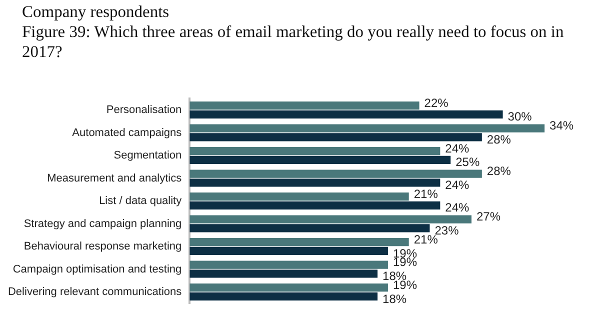 Image resolution: width=600 pixels, height=318 pixels. I want to click on data-label: 23%, so click(447, 231).